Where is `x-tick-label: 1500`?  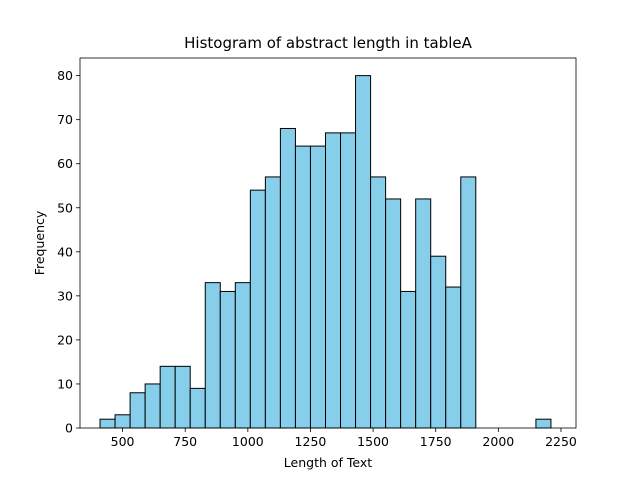 x-tick-label: 1500 is located at coordinates (373, 441).